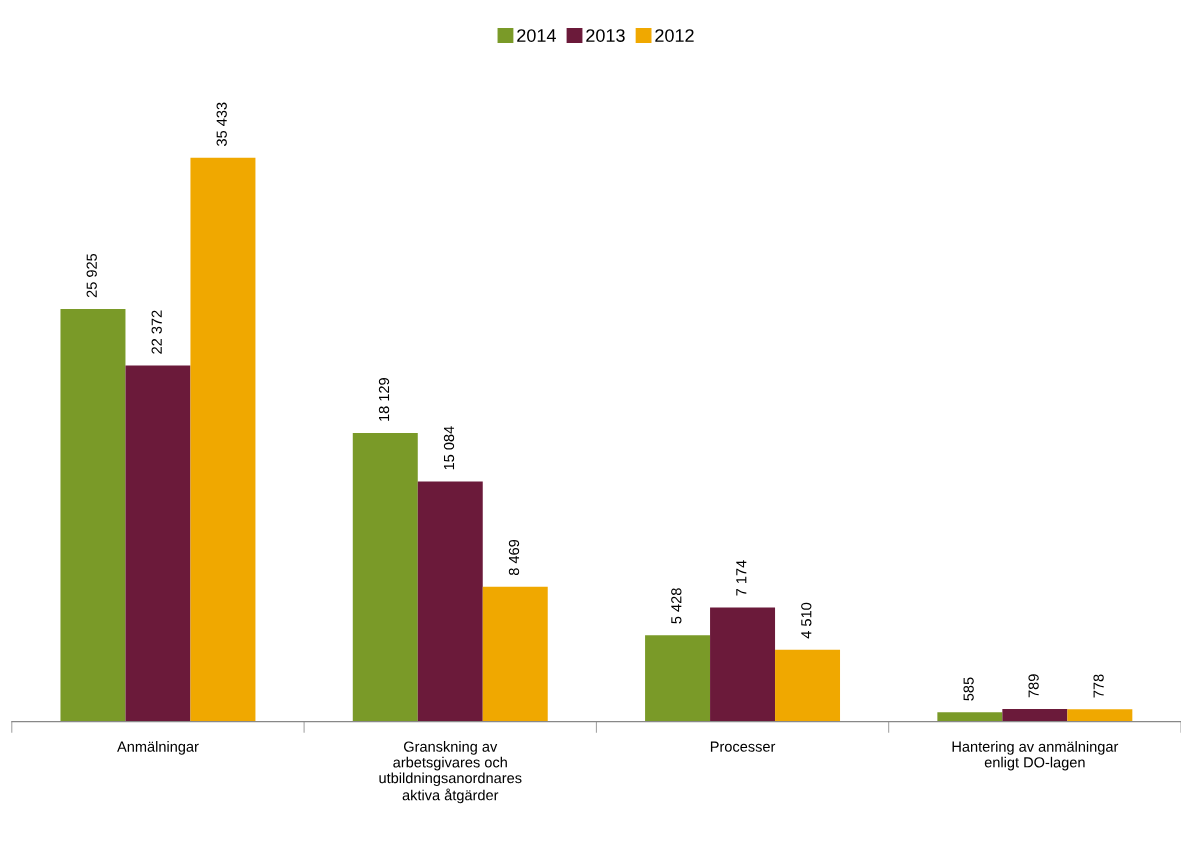 Image resolution: width=1181 pixels, height=846 pixels. Describe the element at coordinates (806, 620) in the screenshot. I see `data-label: 4 510` at that location.